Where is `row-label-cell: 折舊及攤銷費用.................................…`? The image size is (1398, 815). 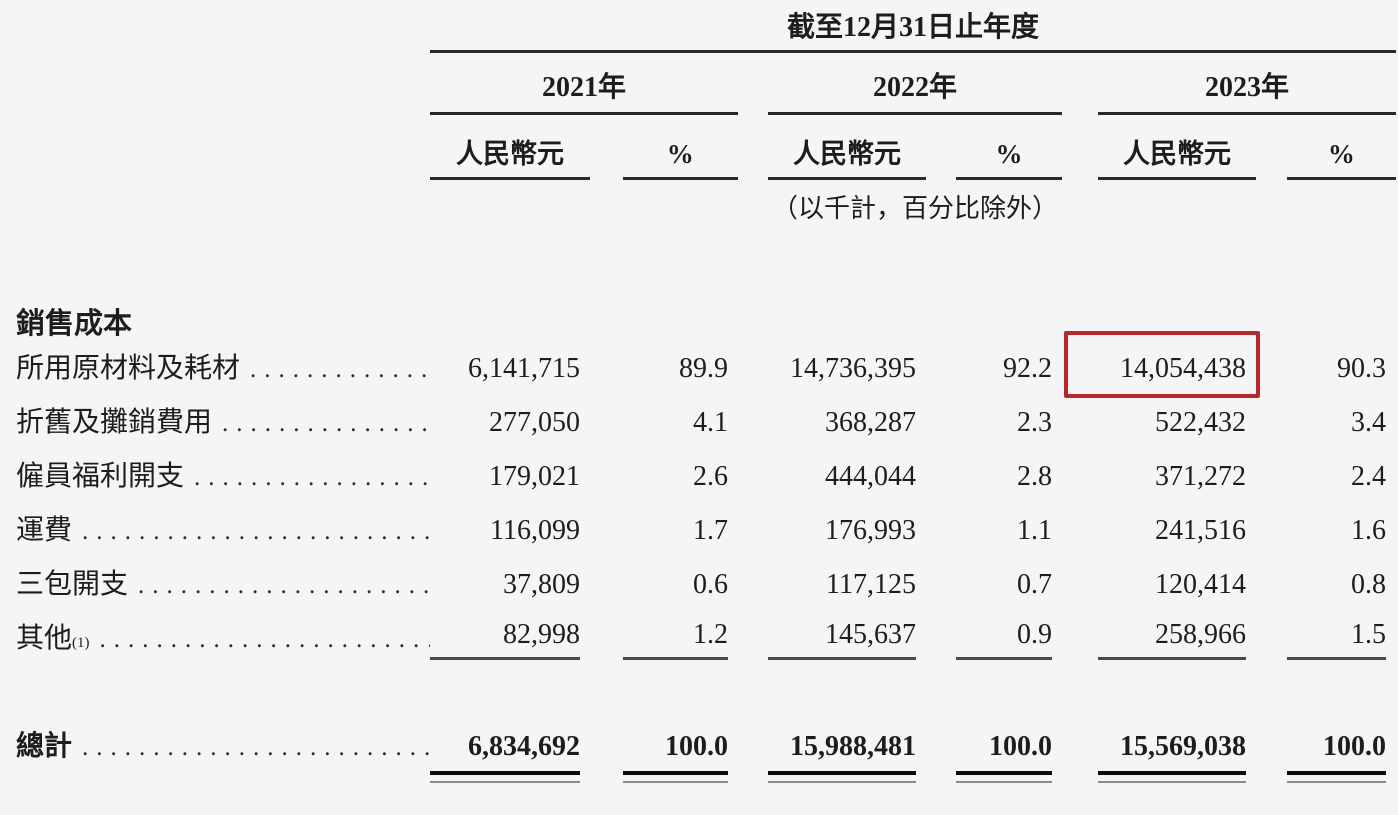 row-label-cell: 折舊及攤銷費用.................................… is located at coordinates (215, 423).